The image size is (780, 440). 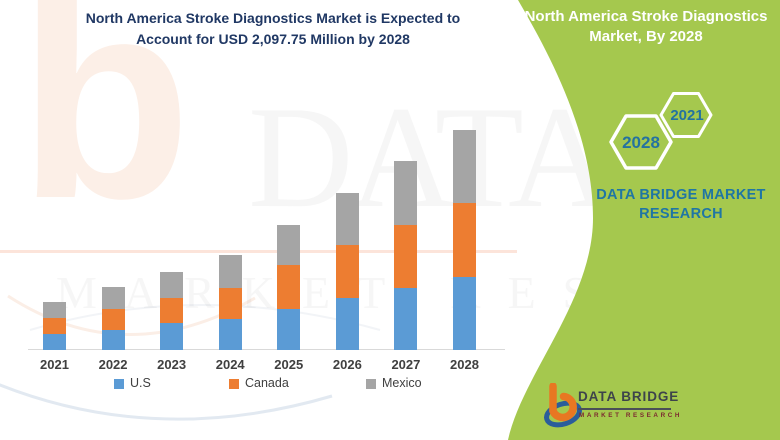 What do you see at coordinates (113, 319) in the screenshot?
I see `bar-segment-canada-2022` at bounding box center [113, 319].